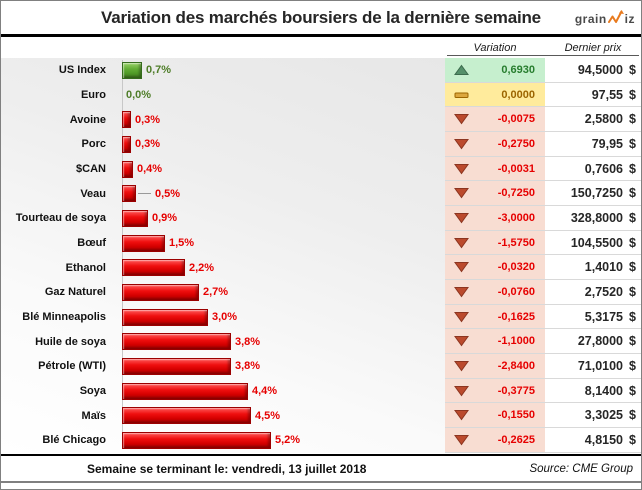  I want to click on price-value: 97,55, so click(607, 94).